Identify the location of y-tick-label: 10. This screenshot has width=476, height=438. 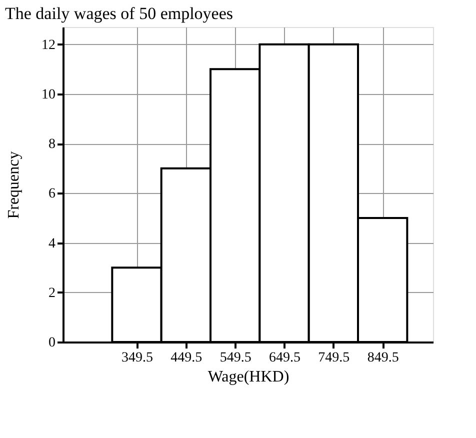
(49, 94).